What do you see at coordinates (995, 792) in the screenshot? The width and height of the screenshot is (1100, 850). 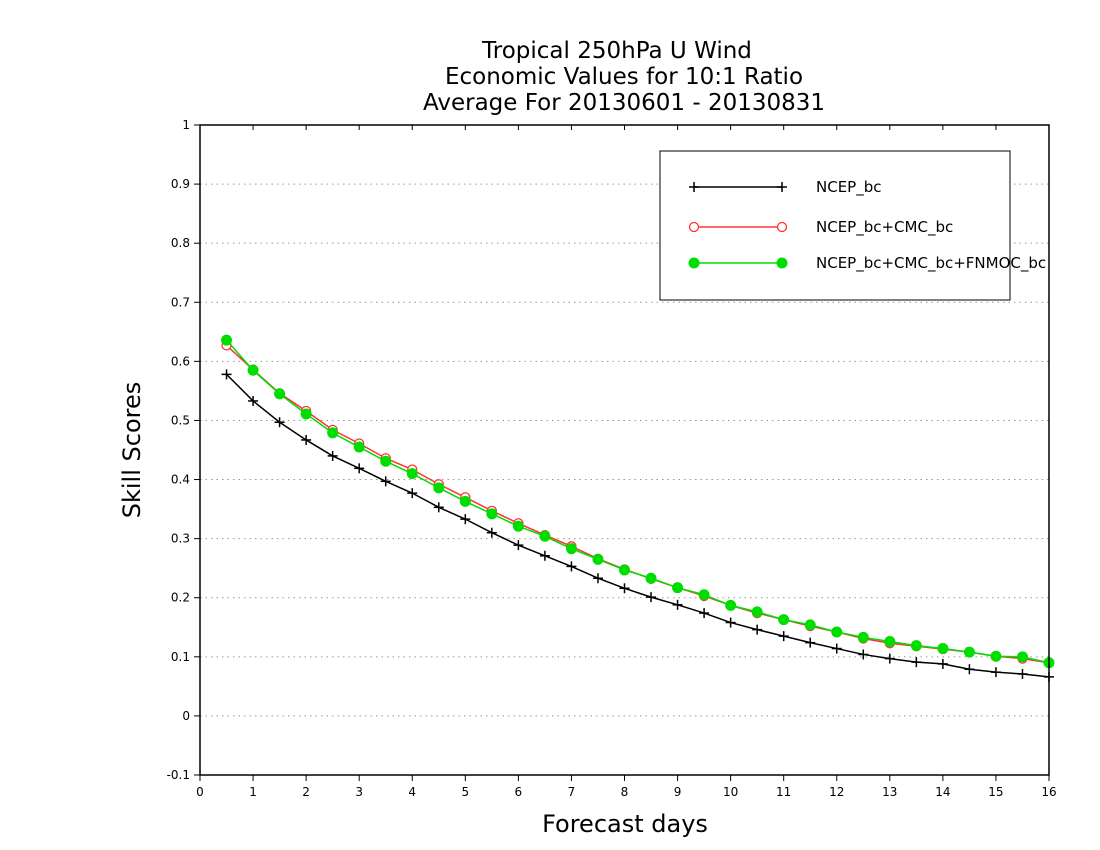 I see `x-tick-label: 15` at bounding box center [995, 792].